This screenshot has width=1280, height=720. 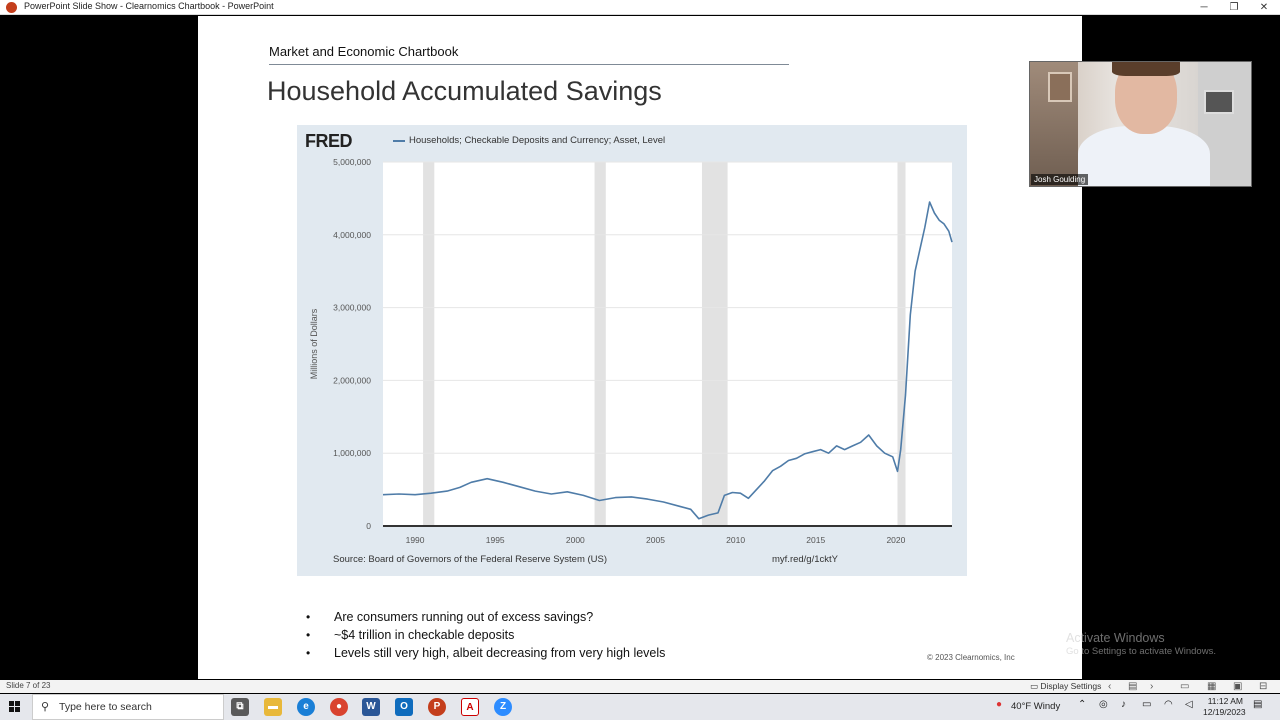 I want to click on notifications-icon: ▤, so click(x=1258, y=704).